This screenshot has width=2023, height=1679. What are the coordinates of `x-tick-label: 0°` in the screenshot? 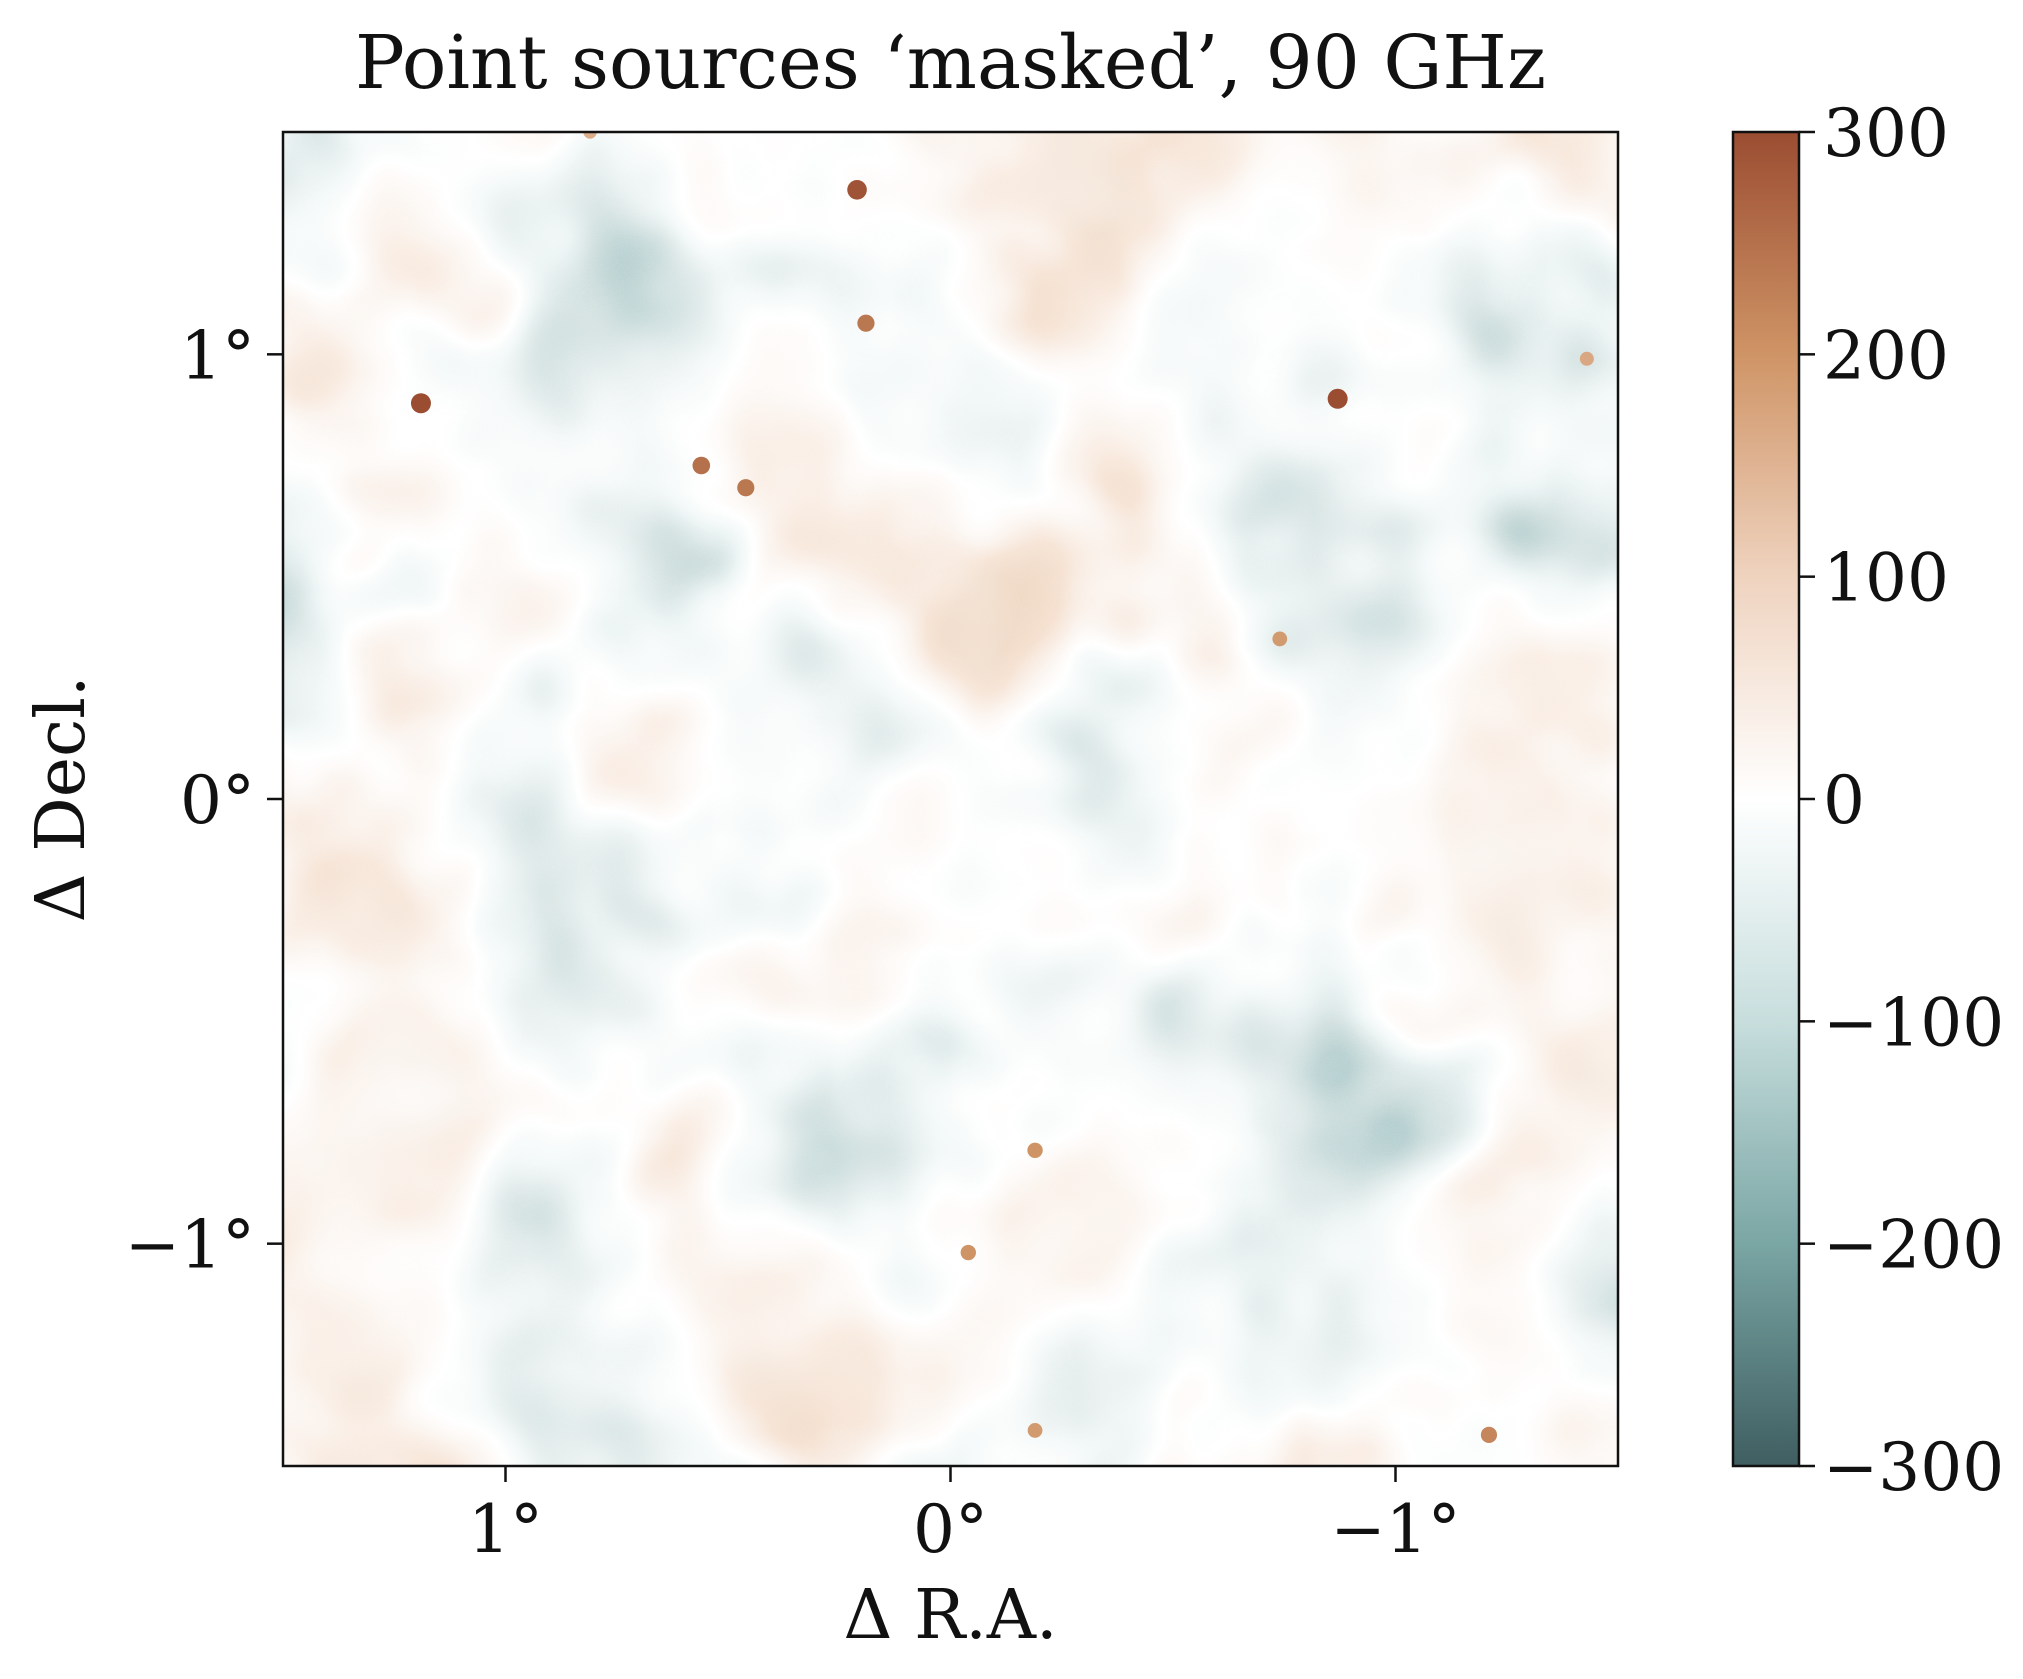 It's located at (950, 1529).